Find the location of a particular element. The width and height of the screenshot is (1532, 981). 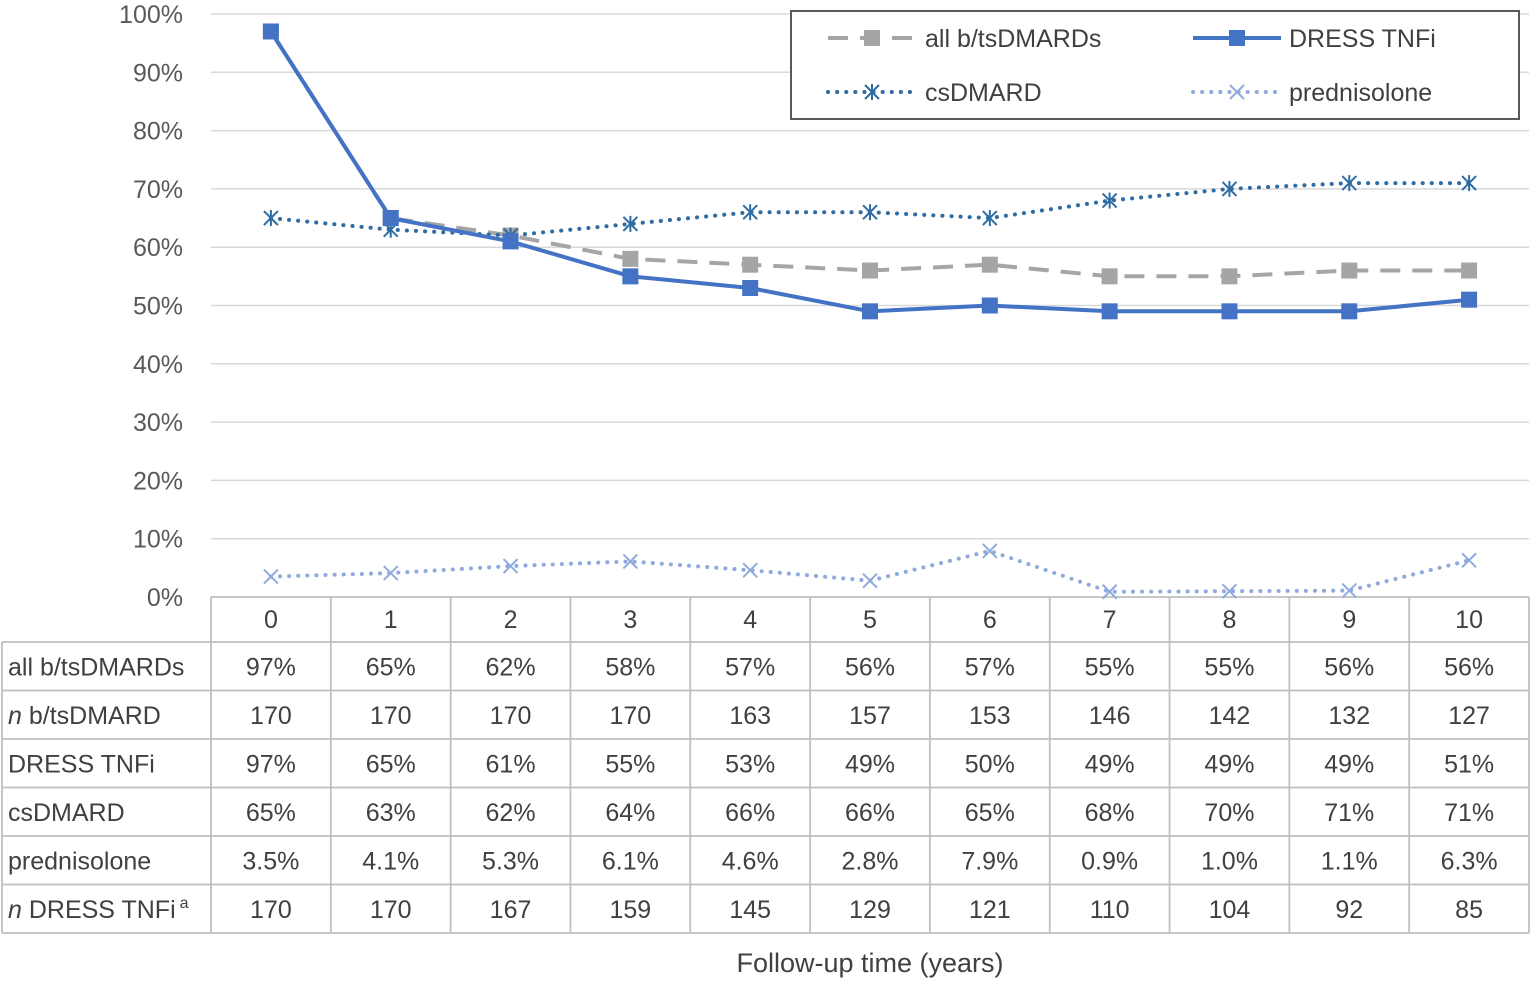

y-tick-label: 10% is located at coordinates (158, 540).